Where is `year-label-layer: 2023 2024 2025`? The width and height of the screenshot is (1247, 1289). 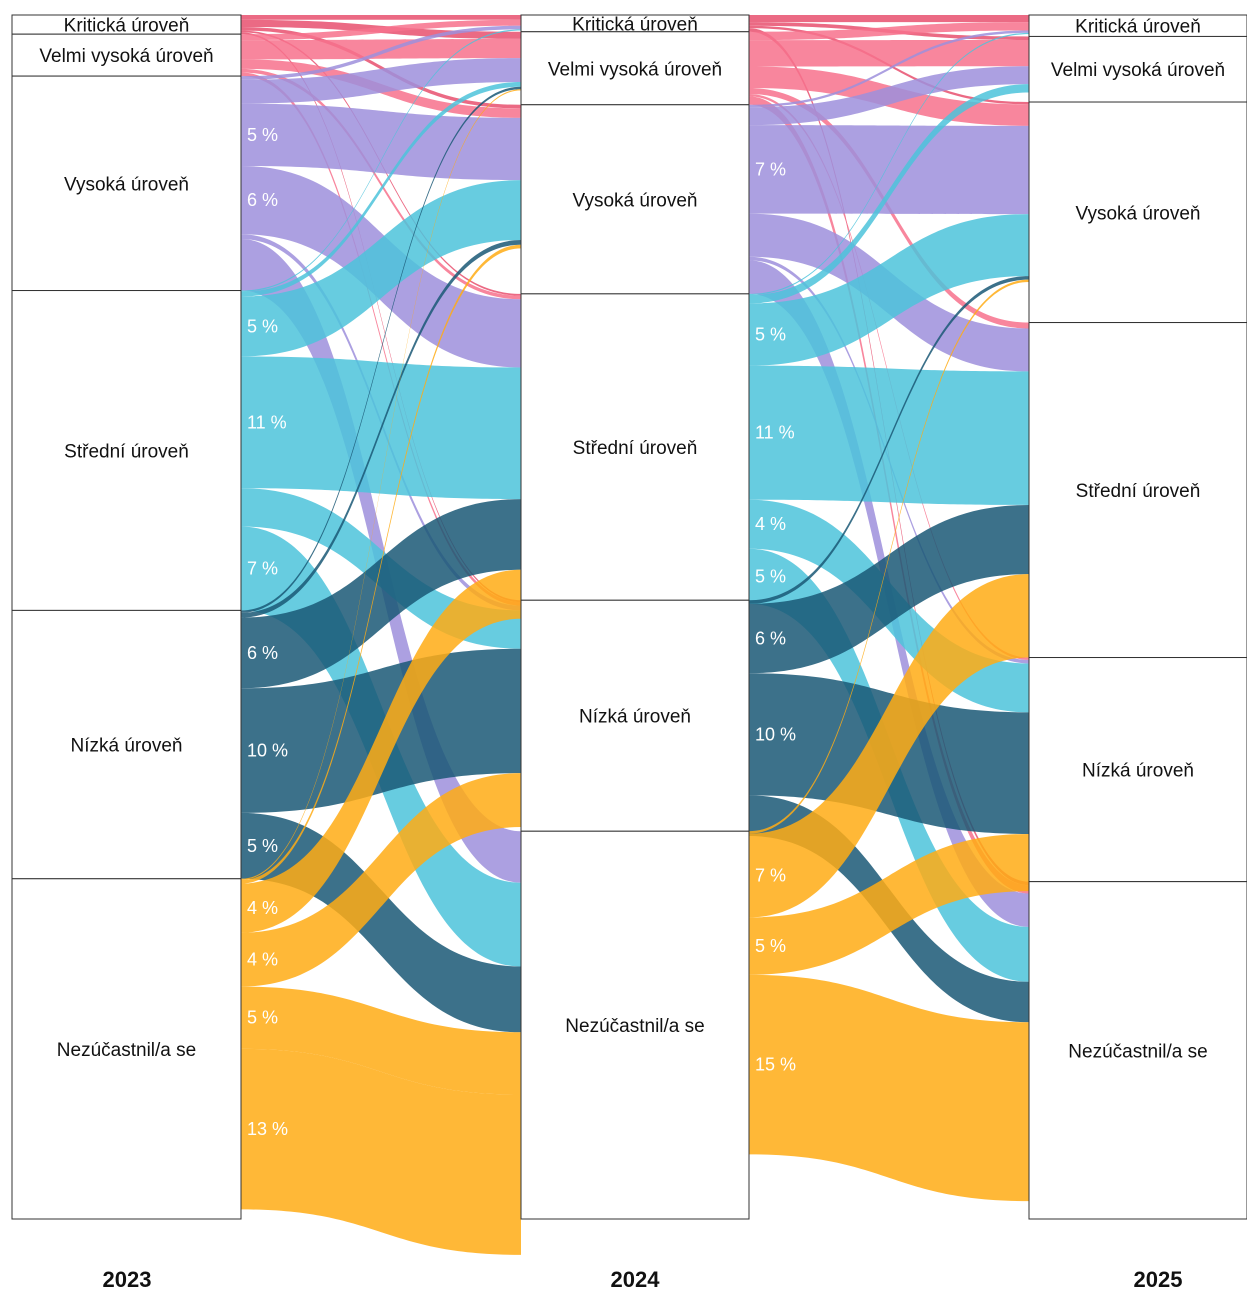
year-label-layer: 2023 2024 2025 is located at coordinates (643, 1278).